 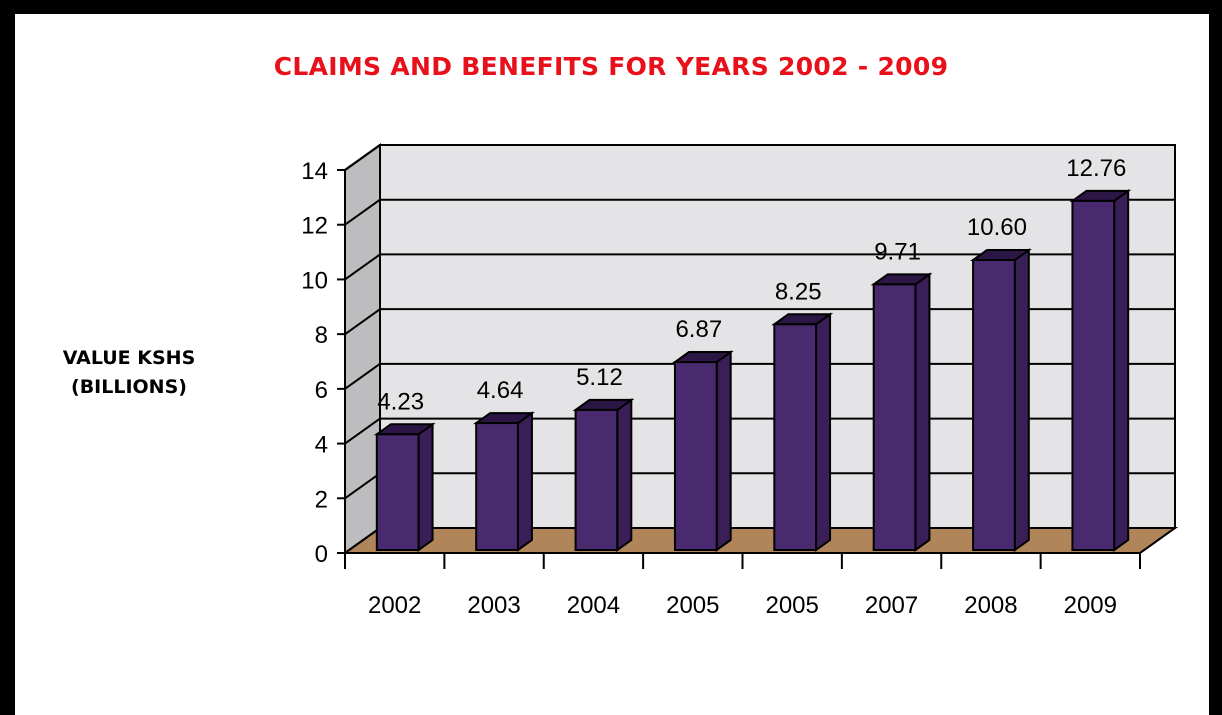 What do you see at coordinates (394, 605) in the screenshot?
I see `x-tick-label: 2002` at bounding box center [394, 605].